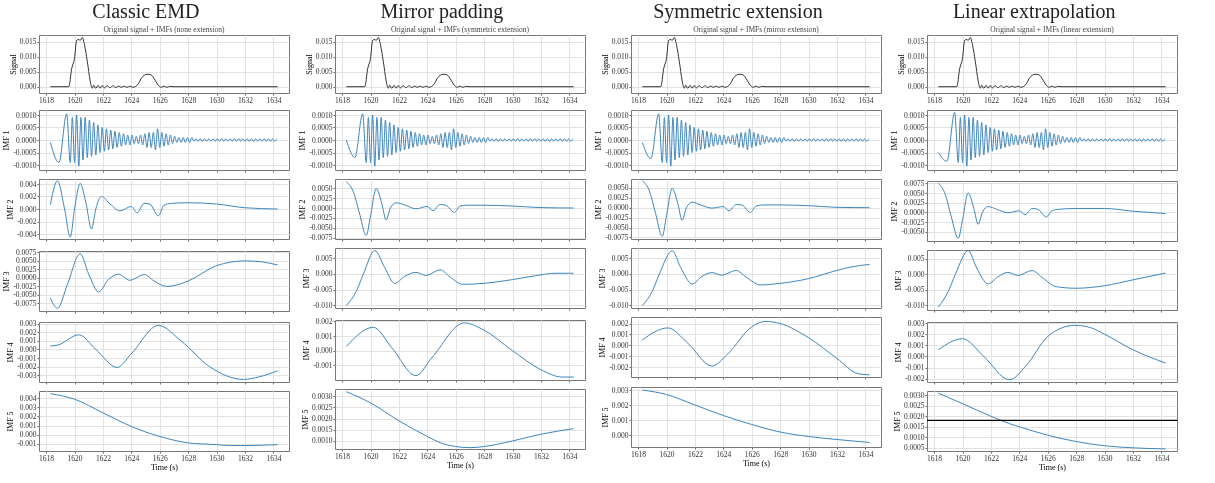 The width and height of the screenshot is (1215, 483). I want to click on chart-title: Mirror padding, so click(442, 11).